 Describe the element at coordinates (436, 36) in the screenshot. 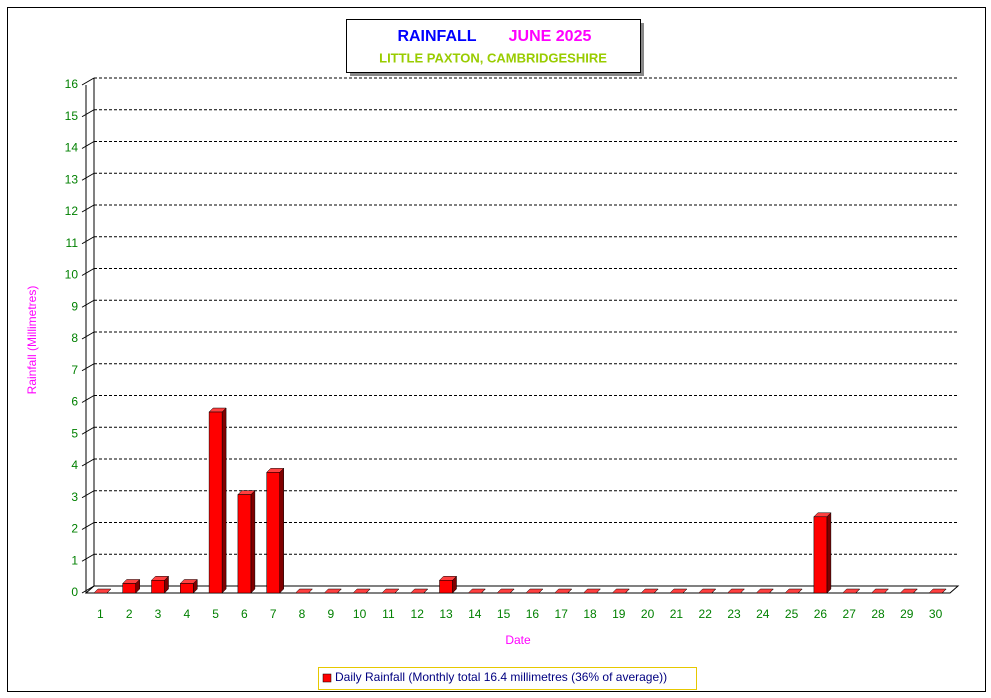

I see `chart-title: RAINFALL` at that location.